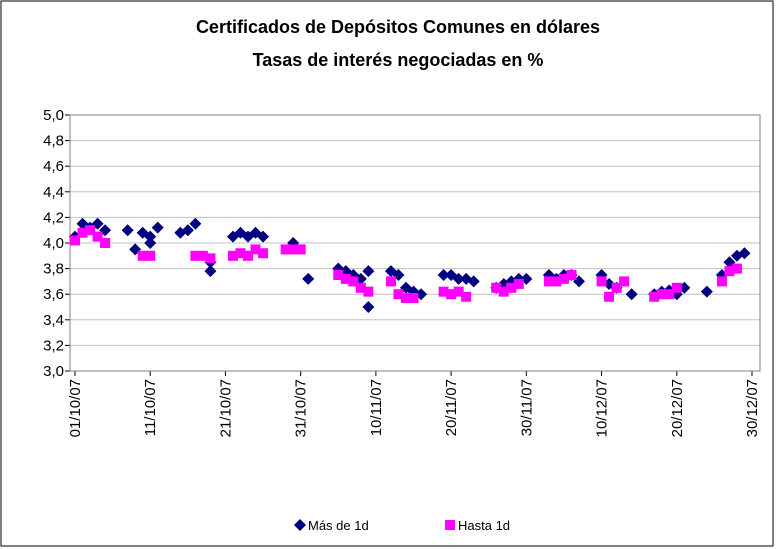  What do you see at coordinates (225, 408) in the screenshot?
I see `x-tick-label: 21/10/07` at bounding box center [225, 408].